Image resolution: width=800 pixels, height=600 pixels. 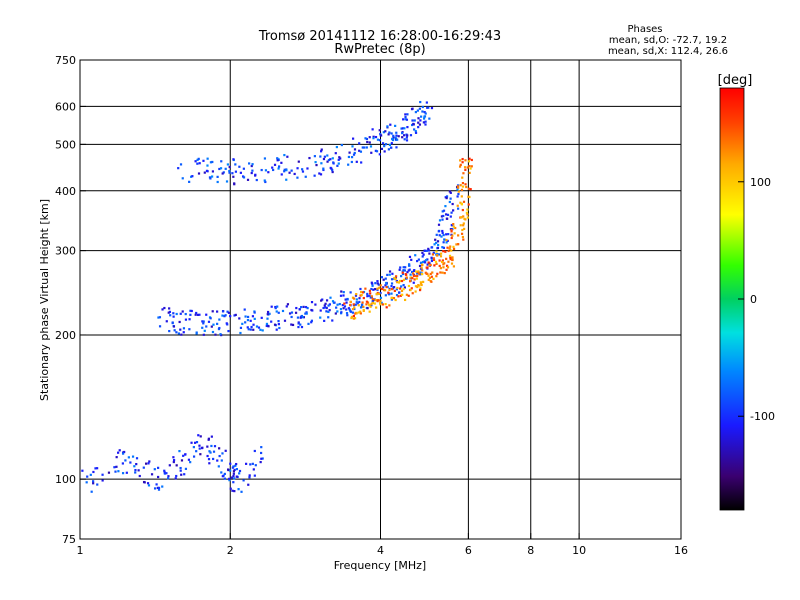 What do you see at coordinates (668, 51) in the screenshot?
I see `stats-x-line: mean, sd,X: 112.4, 26.6` at bounding box center [668, 51].